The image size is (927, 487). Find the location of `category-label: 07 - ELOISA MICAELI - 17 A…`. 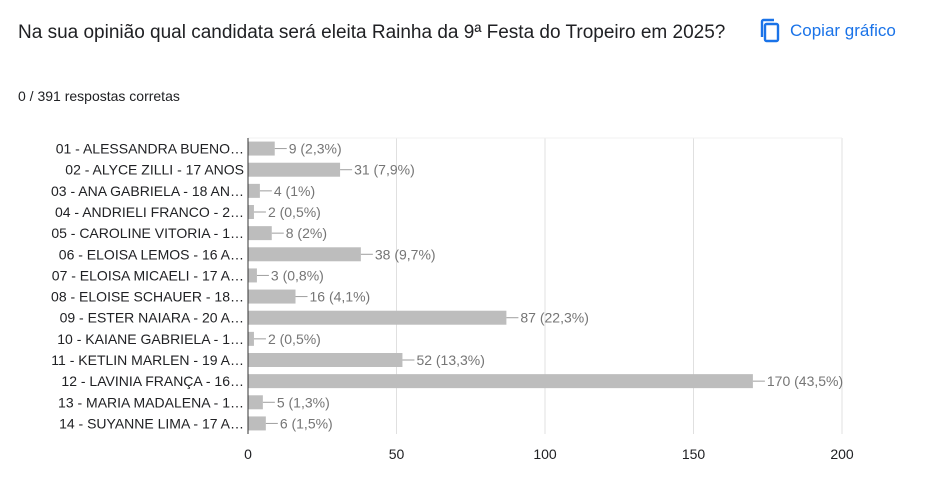

category-label: 07 - ELOISA MICAELI - 17 A… is located at coordinates (148, 275).